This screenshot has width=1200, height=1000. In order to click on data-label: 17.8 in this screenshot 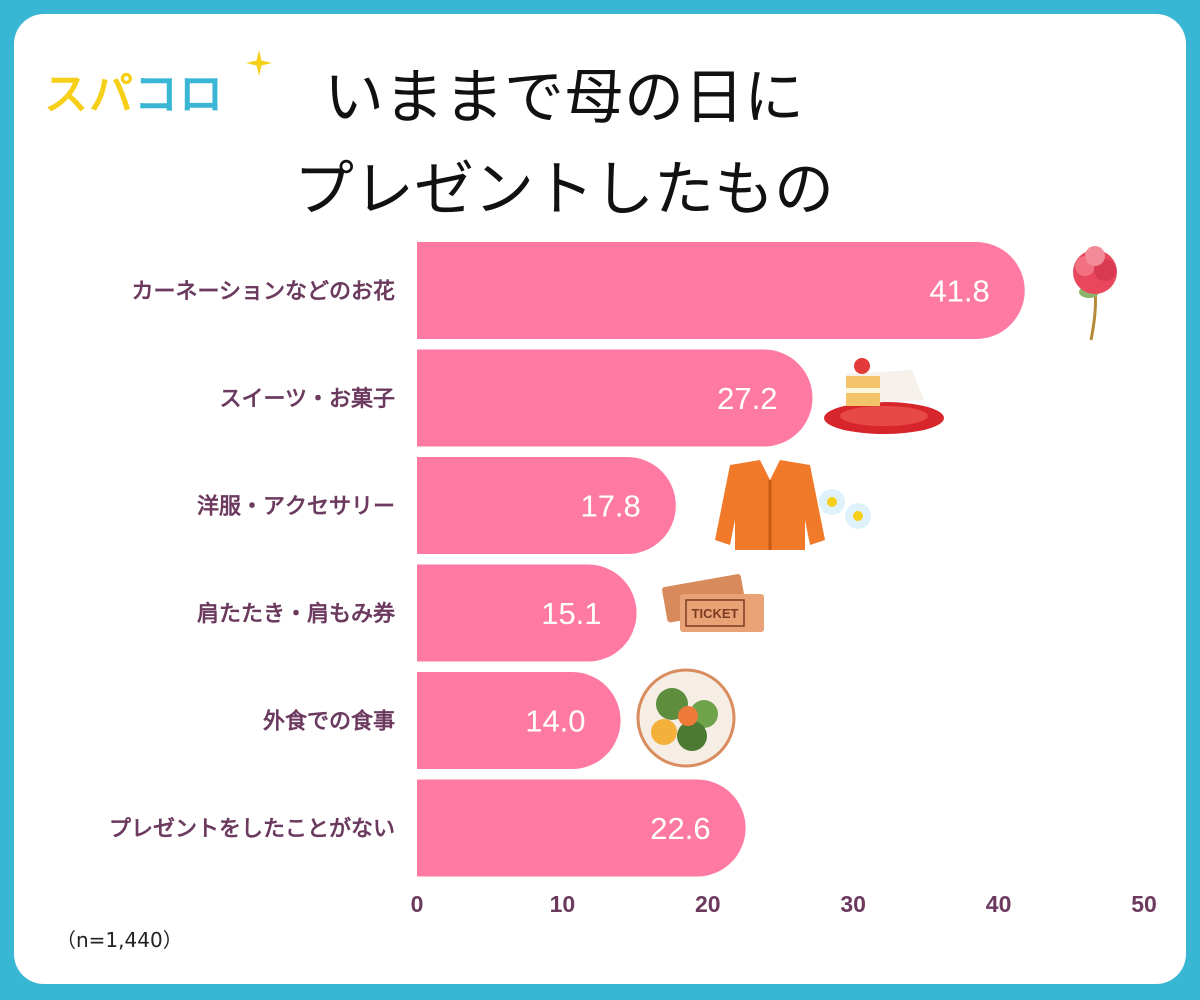, I will do `click(610, 506)`.